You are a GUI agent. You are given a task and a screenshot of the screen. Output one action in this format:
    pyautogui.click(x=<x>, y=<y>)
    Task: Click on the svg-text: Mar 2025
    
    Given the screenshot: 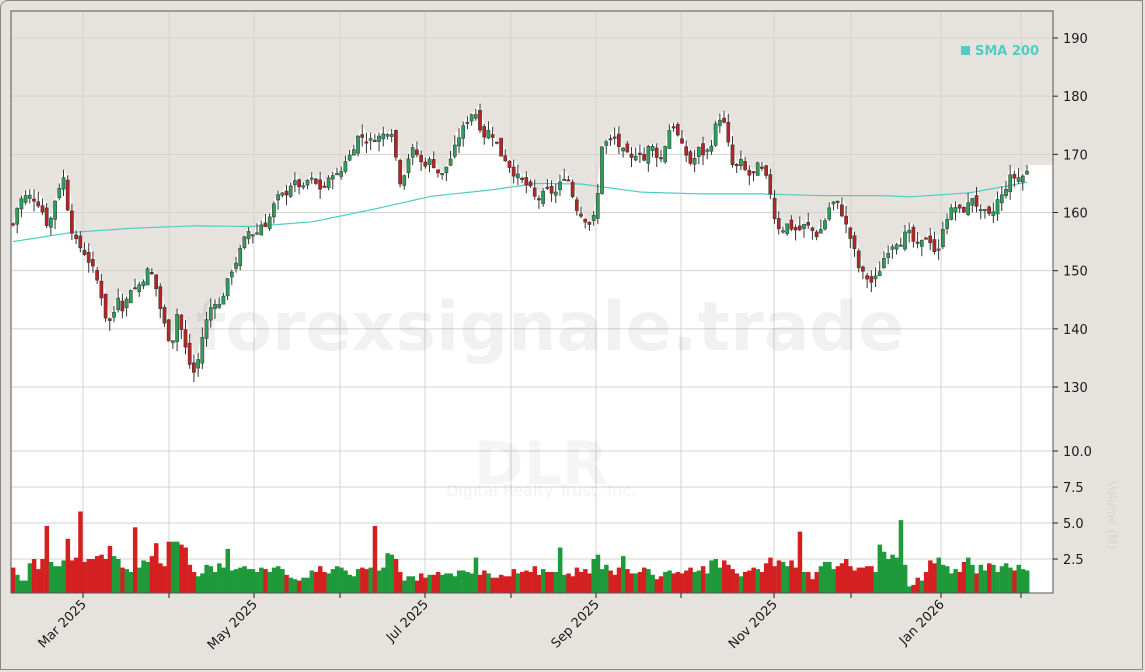 What is the action you would take?
    pyautogui.click(x=63, y=624)
    